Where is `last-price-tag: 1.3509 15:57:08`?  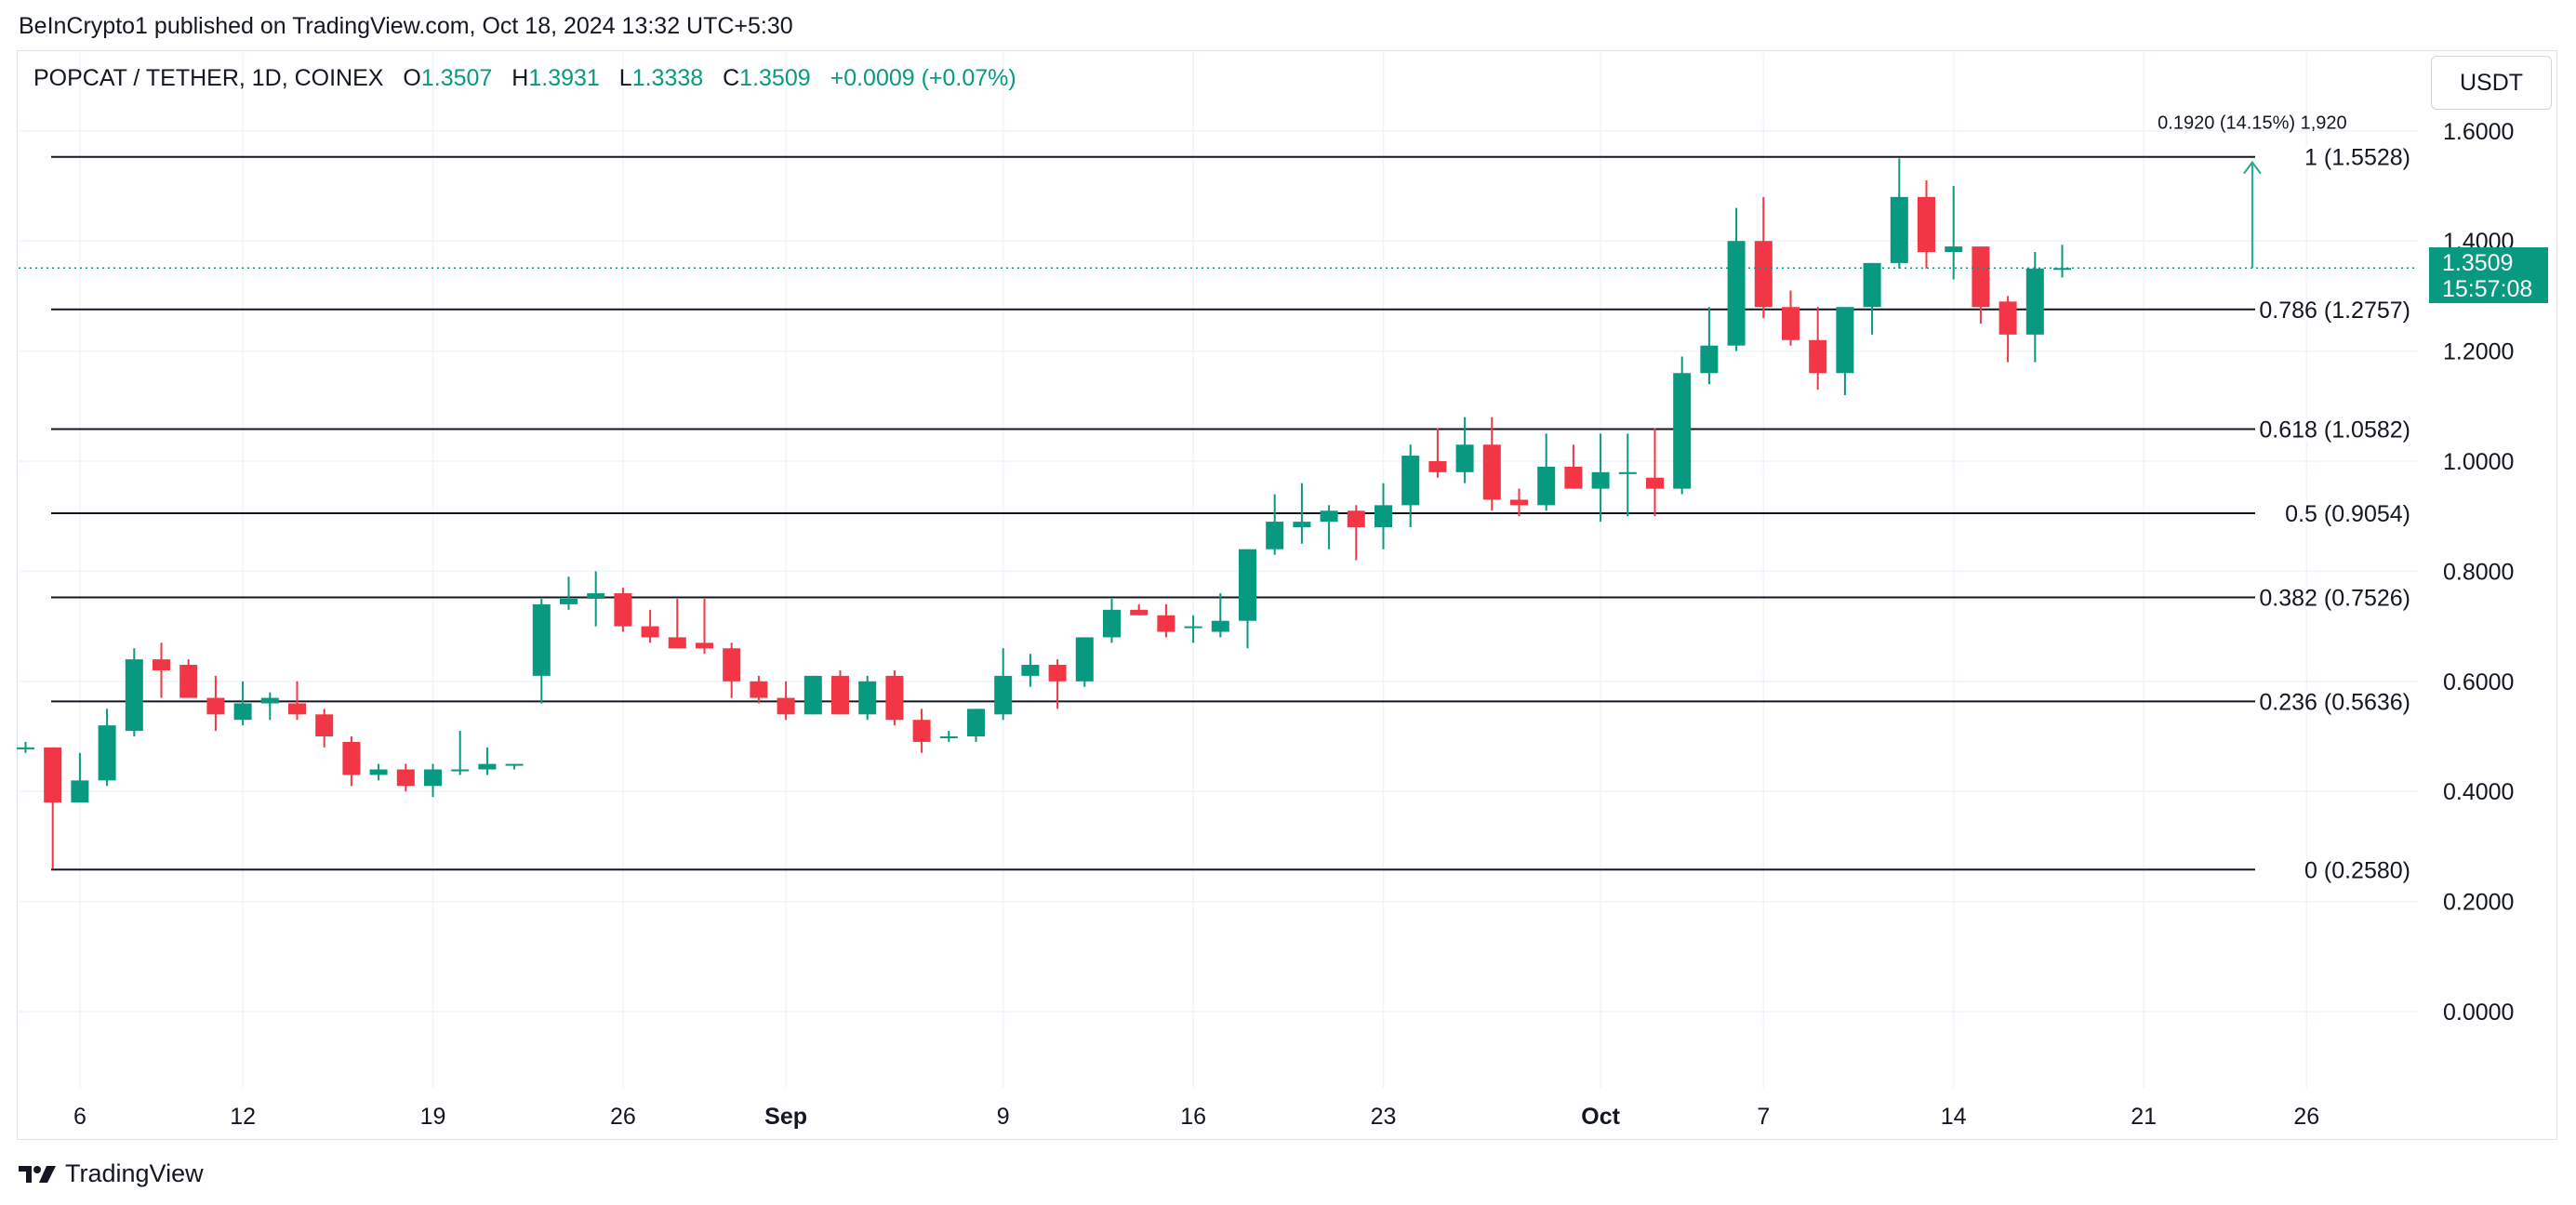 last-price-tag: 1.3509 15:57:08 is located at coordinates (2488, 275).